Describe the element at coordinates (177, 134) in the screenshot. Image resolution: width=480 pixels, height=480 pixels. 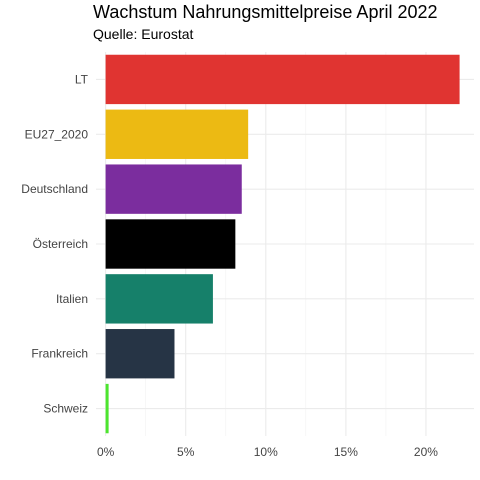
I see `bar-eu27-2020` at that location.